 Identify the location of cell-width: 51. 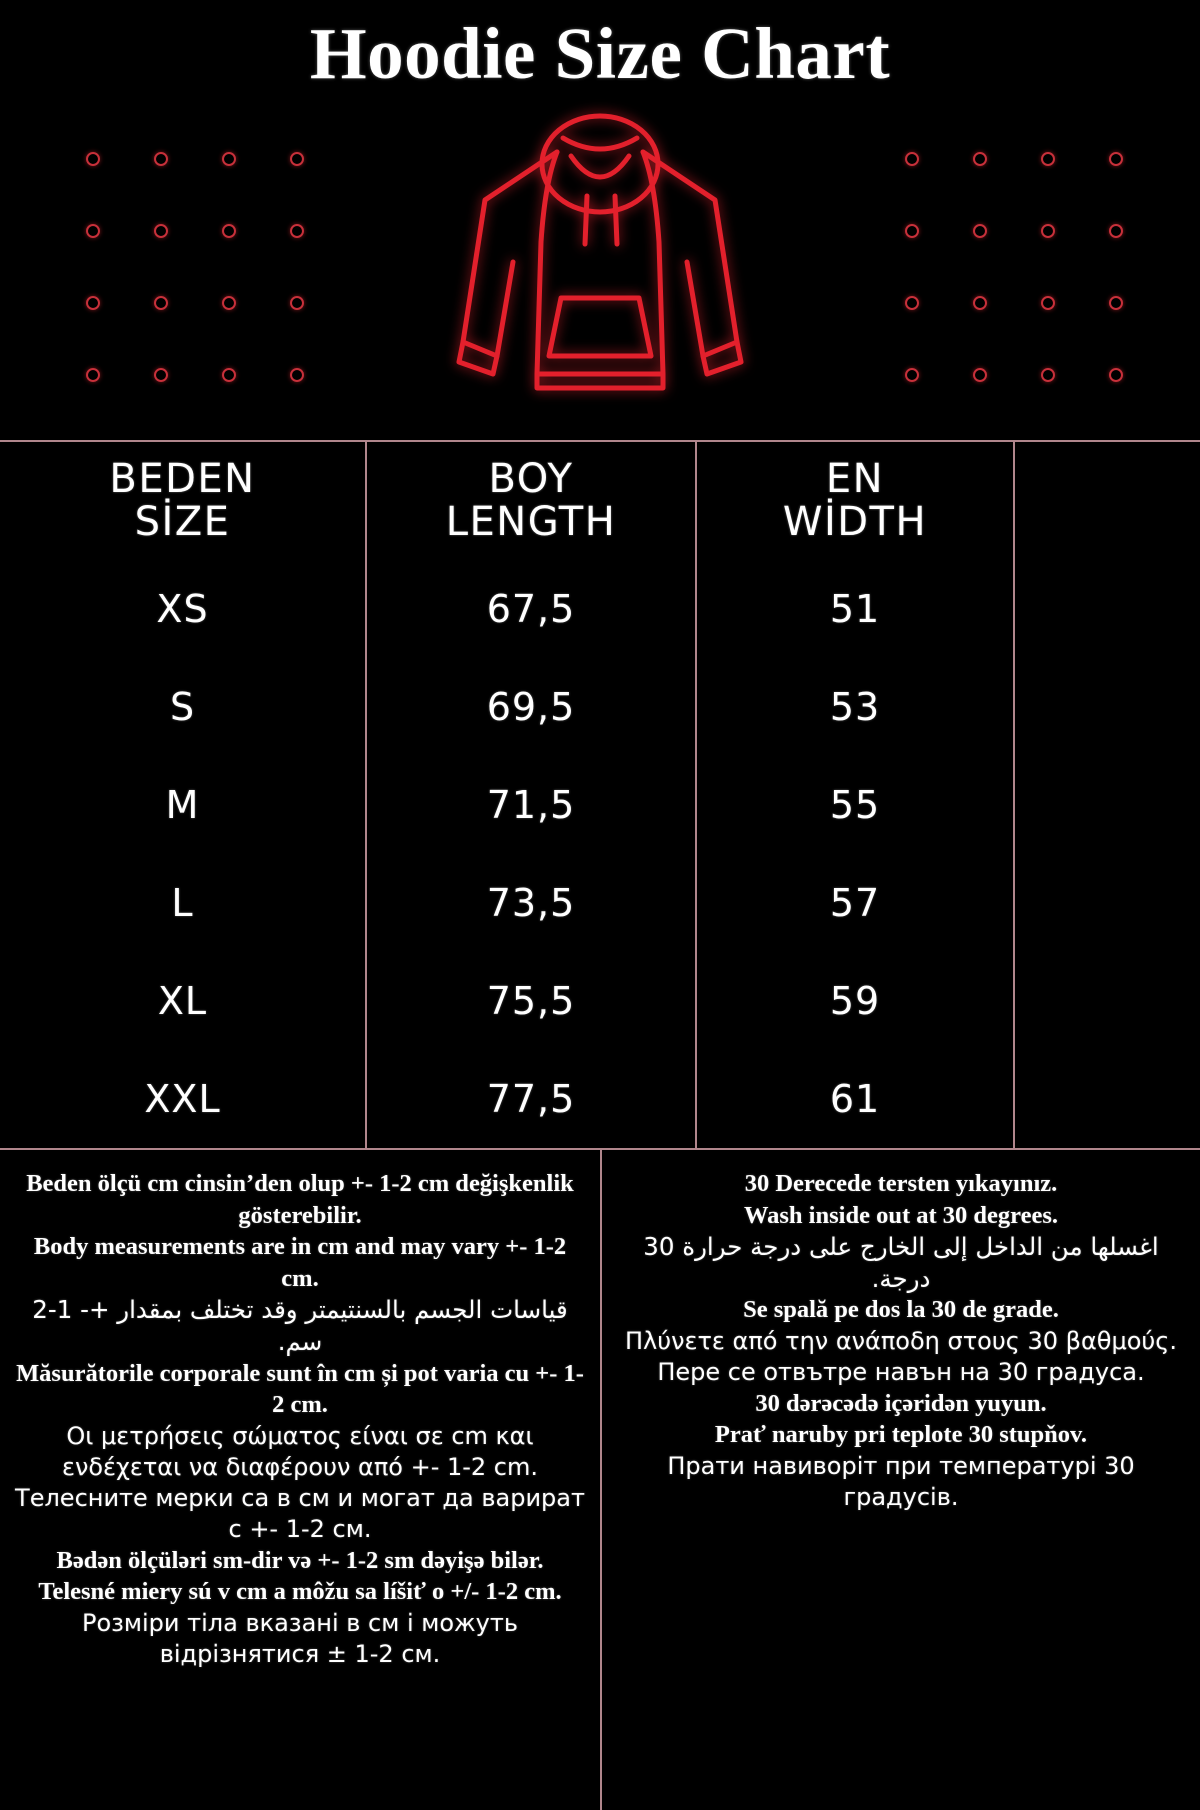
(854, 609).